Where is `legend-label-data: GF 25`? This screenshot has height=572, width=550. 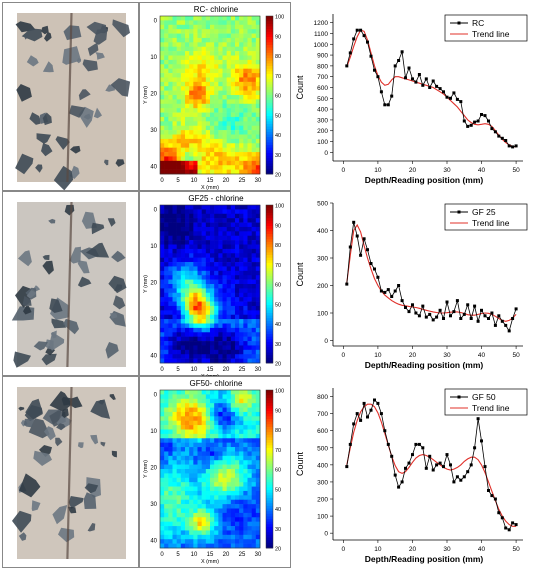 legend-label-data: GF 25 is located at coordinates (484, 212).